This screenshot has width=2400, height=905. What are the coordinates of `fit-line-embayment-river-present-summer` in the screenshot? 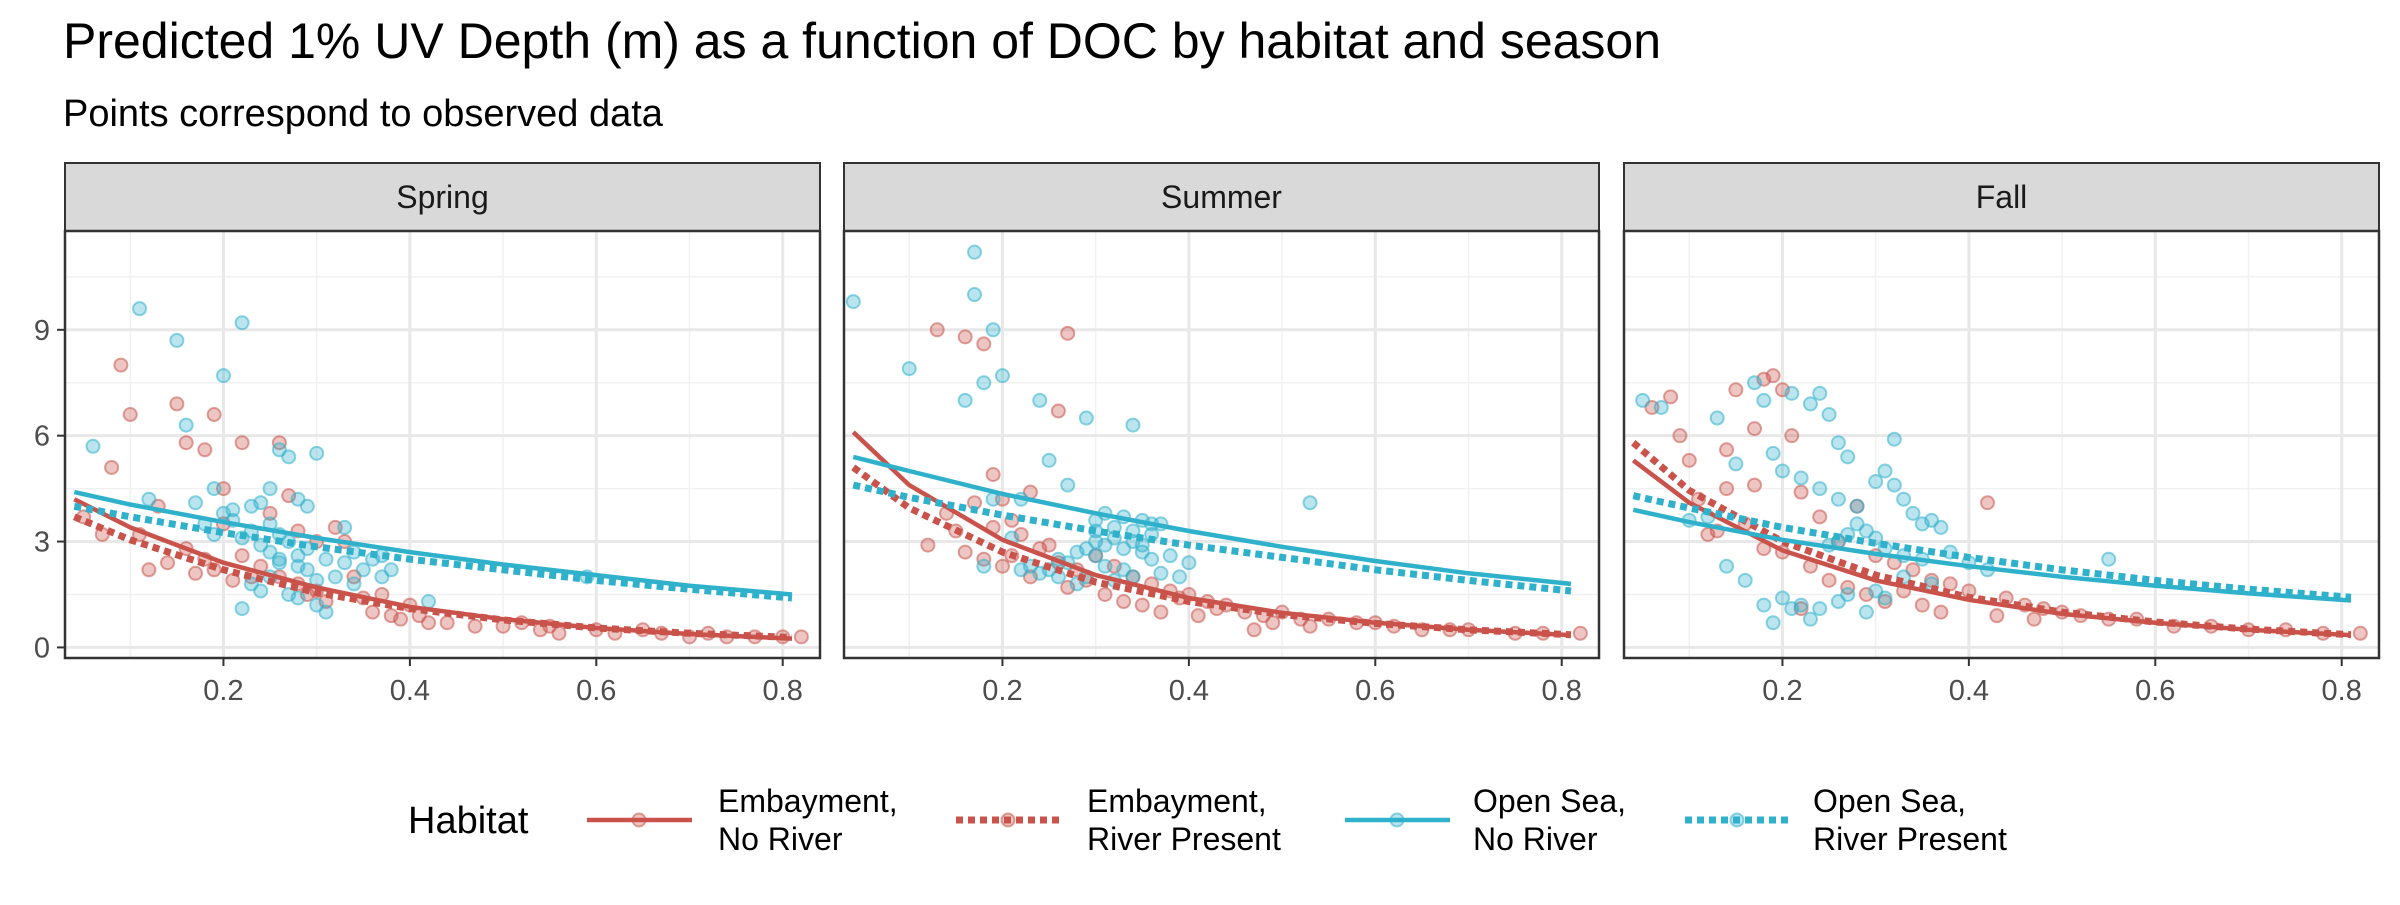 It's located at (1211, 551).